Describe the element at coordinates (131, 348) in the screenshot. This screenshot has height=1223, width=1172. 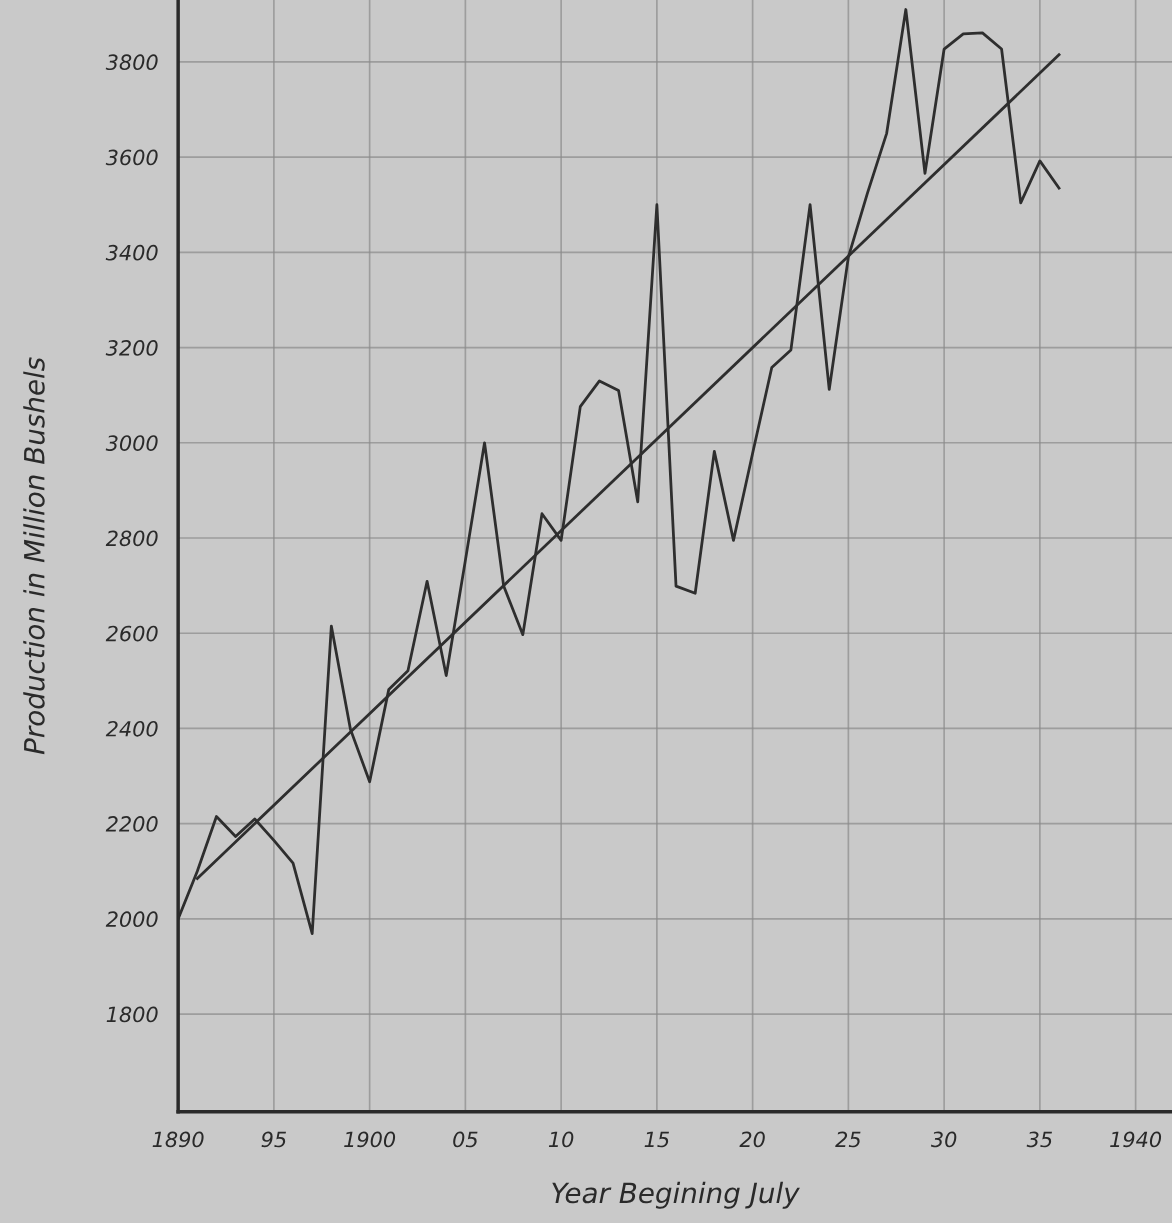
I see `y-tick-label: 3200` at that location.